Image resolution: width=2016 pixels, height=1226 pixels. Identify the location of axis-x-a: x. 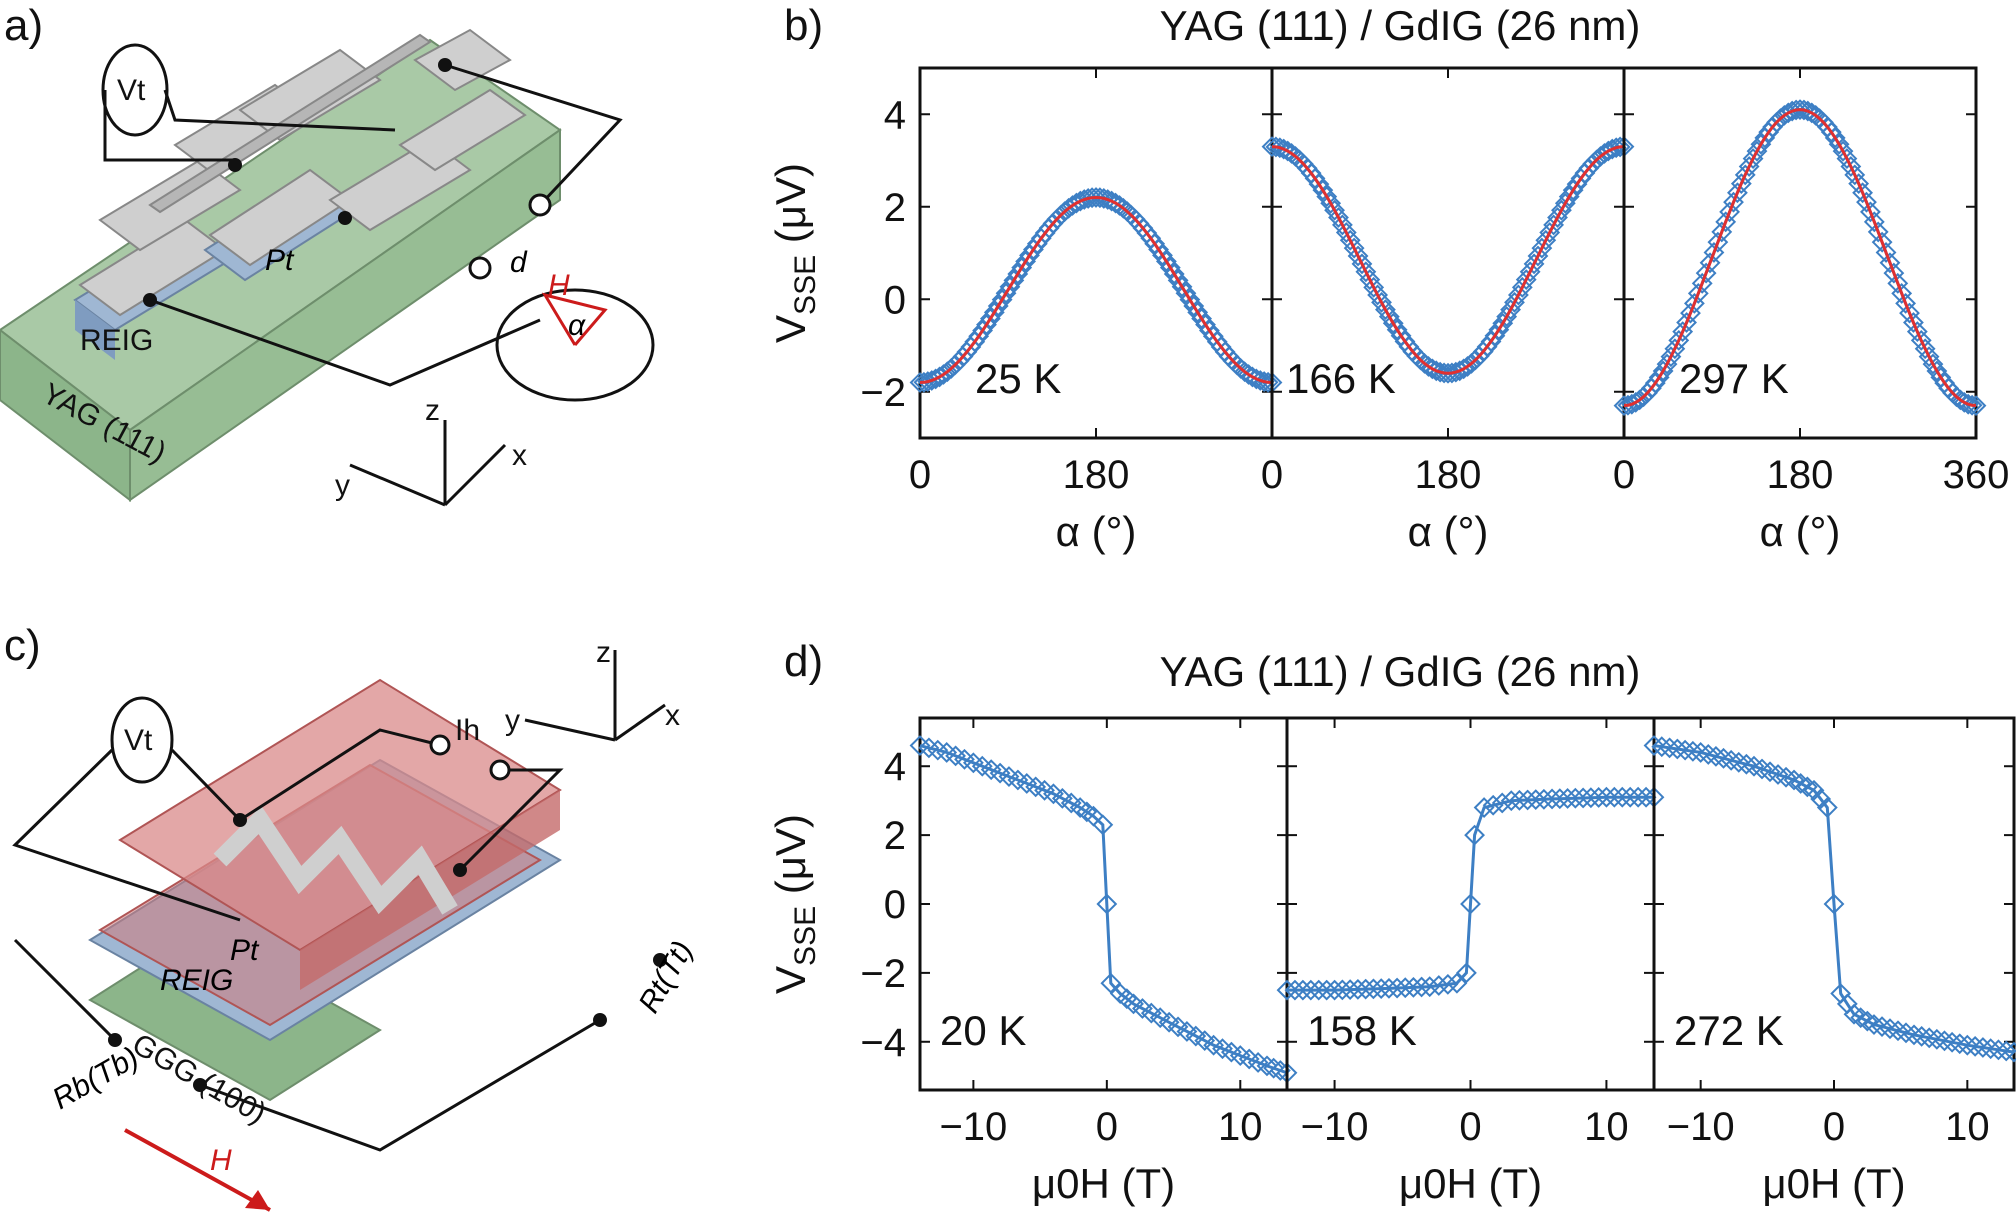
(519, 455).